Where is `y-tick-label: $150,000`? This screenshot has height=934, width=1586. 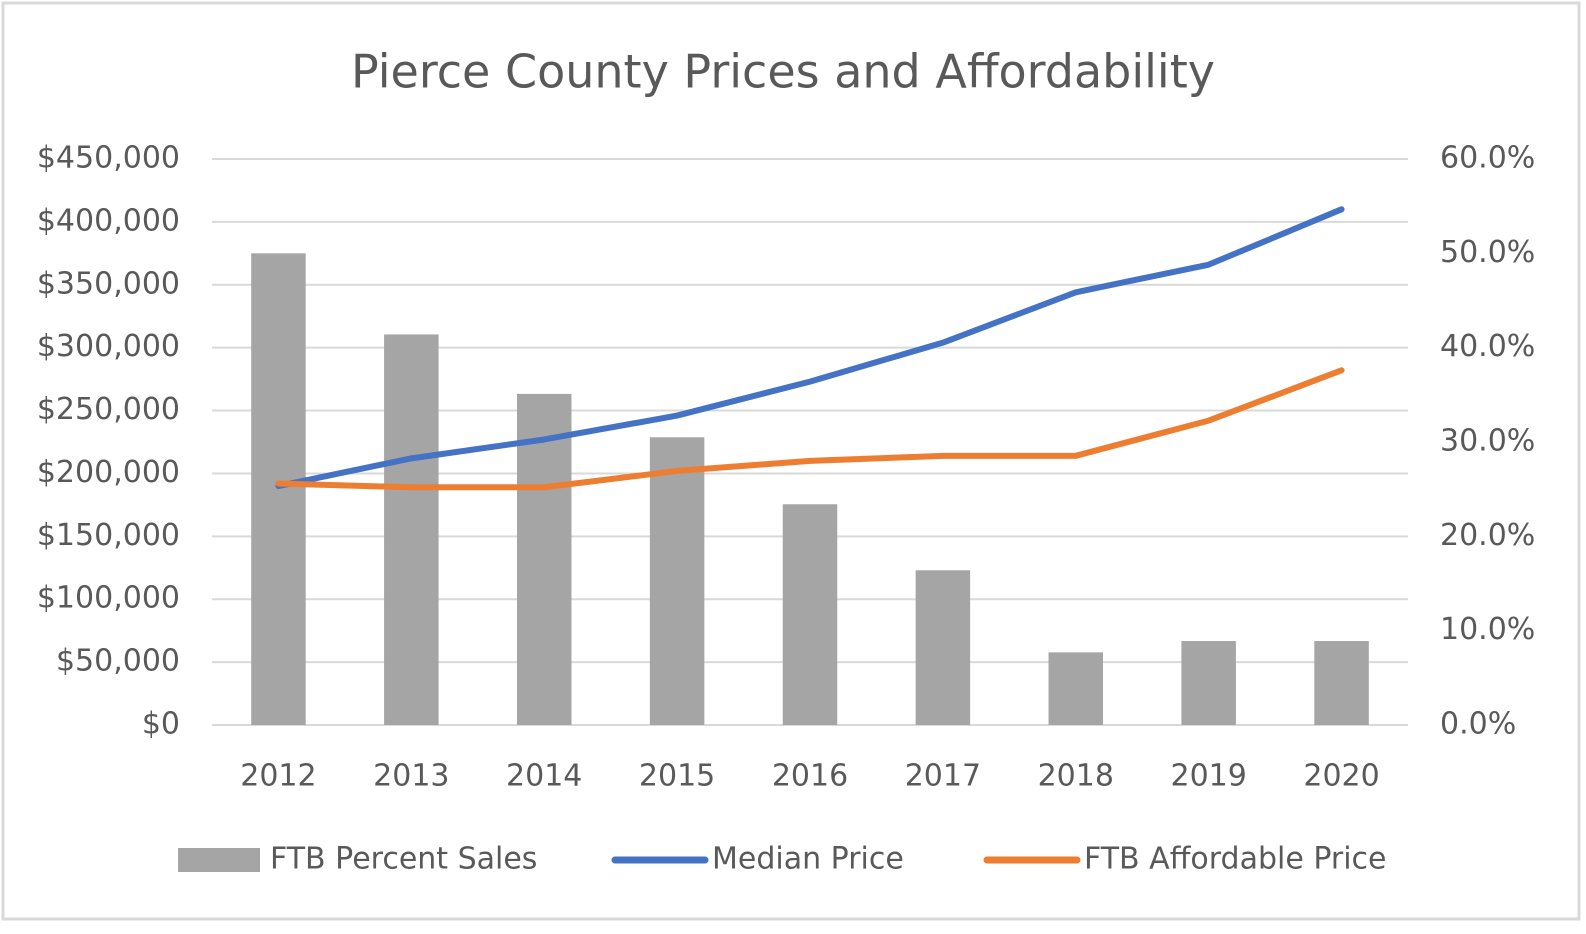
y-tick-label: $150,000 is located at coordinates (108, 535).